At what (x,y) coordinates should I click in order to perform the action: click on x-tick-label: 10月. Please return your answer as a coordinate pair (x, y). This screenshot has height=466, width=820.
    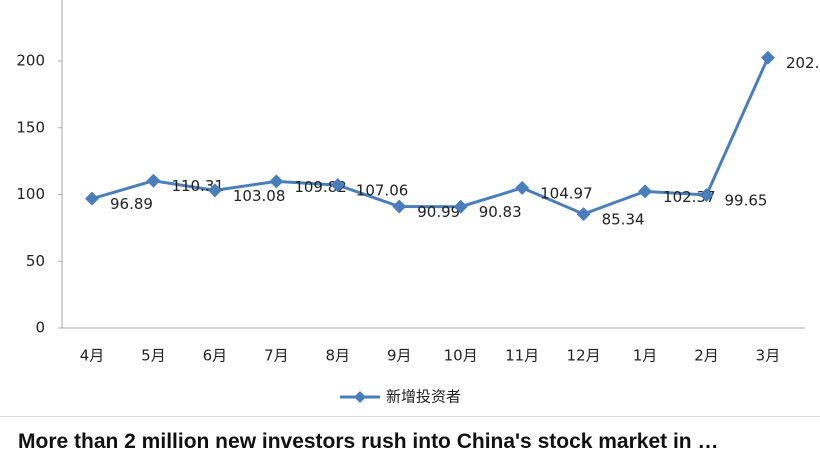
    Looking at the image, I should click on (461, 356).